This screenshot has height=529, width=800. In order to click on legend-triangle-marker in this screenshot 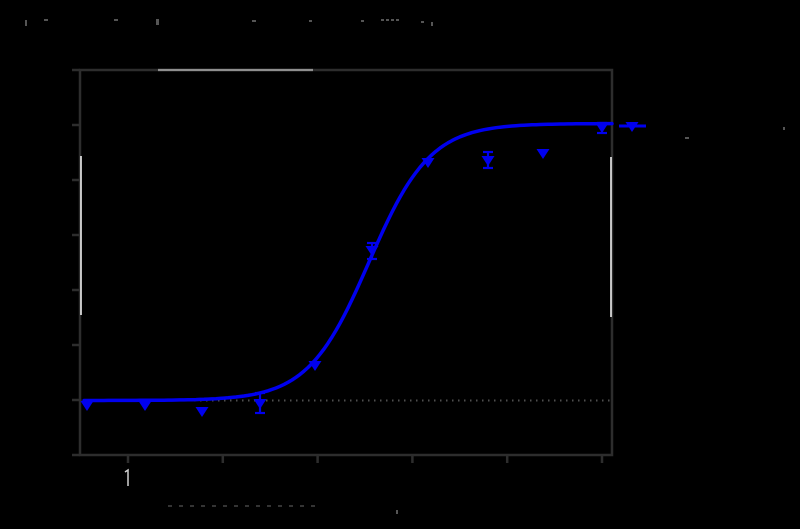, I will do `click(632, 127)`.